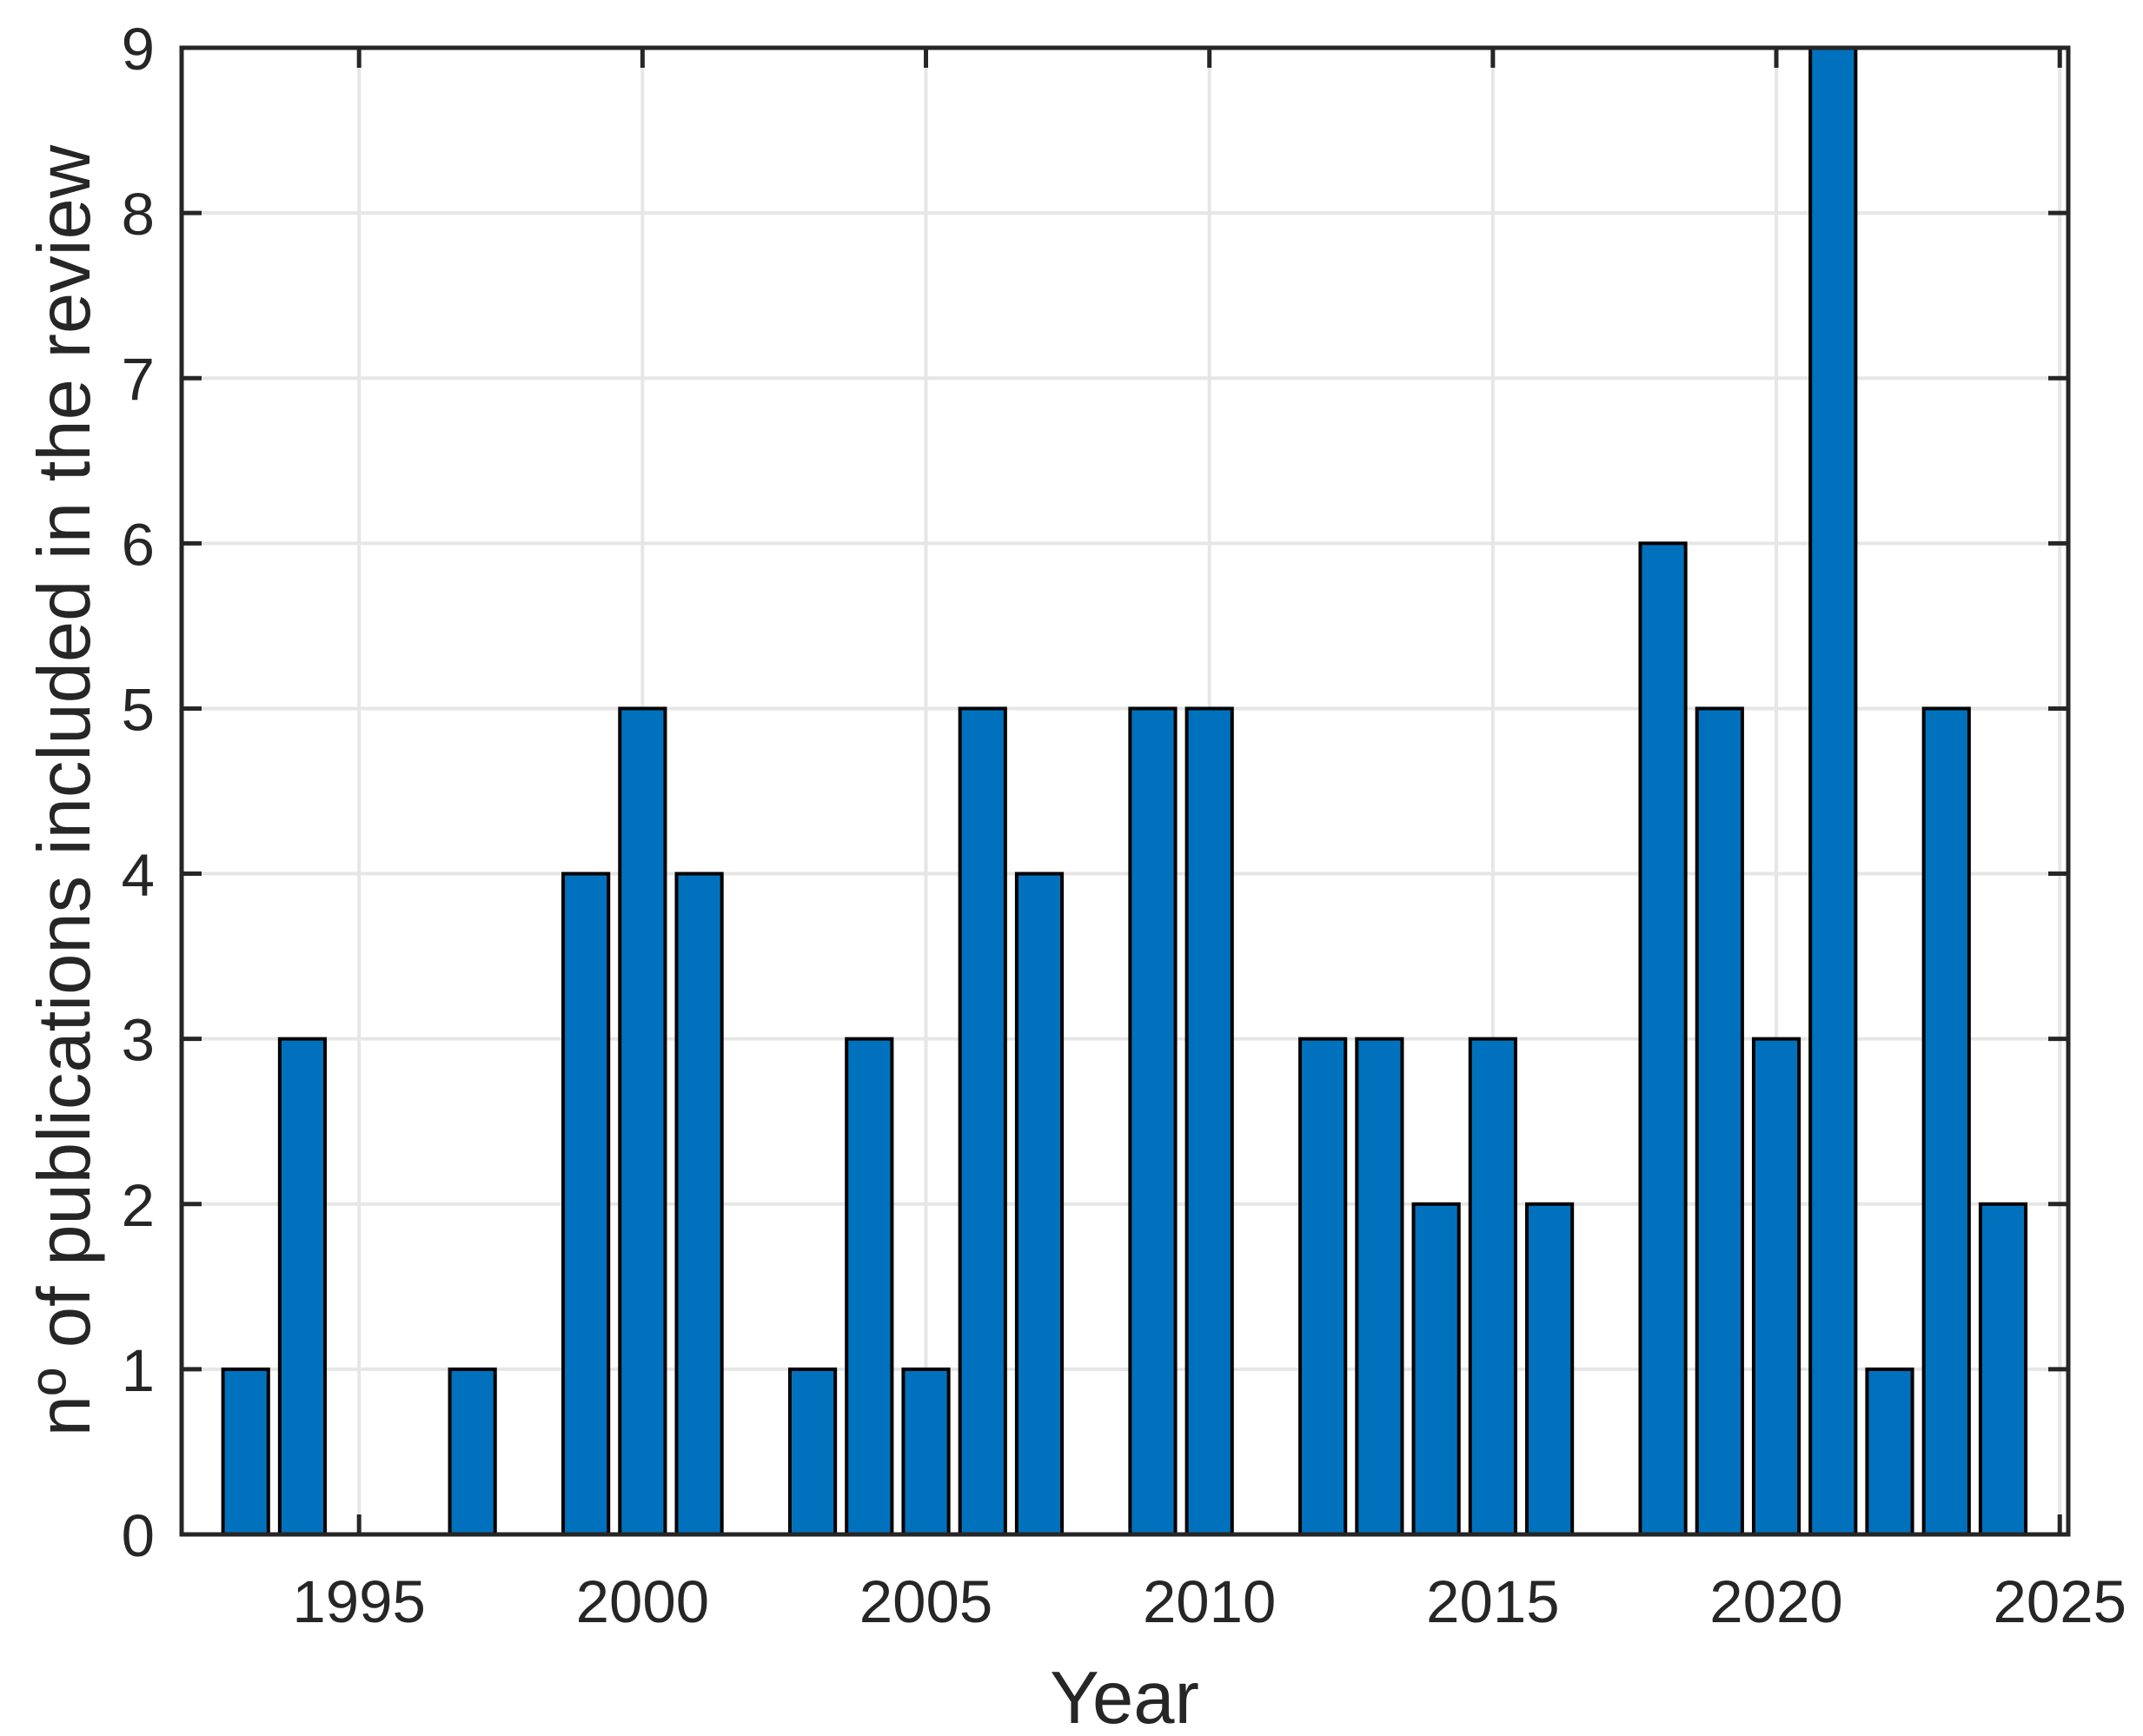  I want to click on x-tick-label-2010: 2010, so click(1210, 1601).